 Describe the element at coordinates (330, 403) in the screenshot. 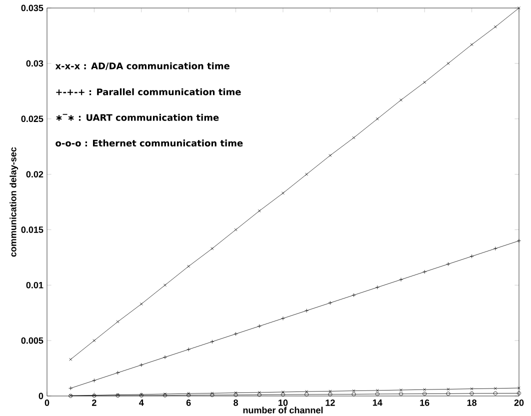

I see `x-tick-label: 12` at that location.